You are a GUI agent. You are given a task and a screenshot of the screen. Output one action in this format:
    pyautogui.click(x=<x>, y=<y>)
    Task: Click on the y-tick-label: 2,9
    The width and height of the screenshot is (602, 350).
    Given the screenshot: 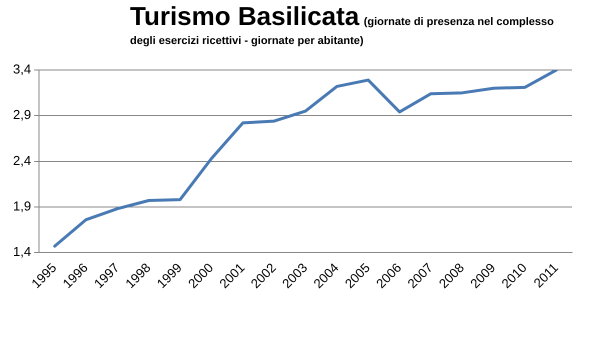 What is the action you would take?
    pyautogui.click(x=22, y=114)
    